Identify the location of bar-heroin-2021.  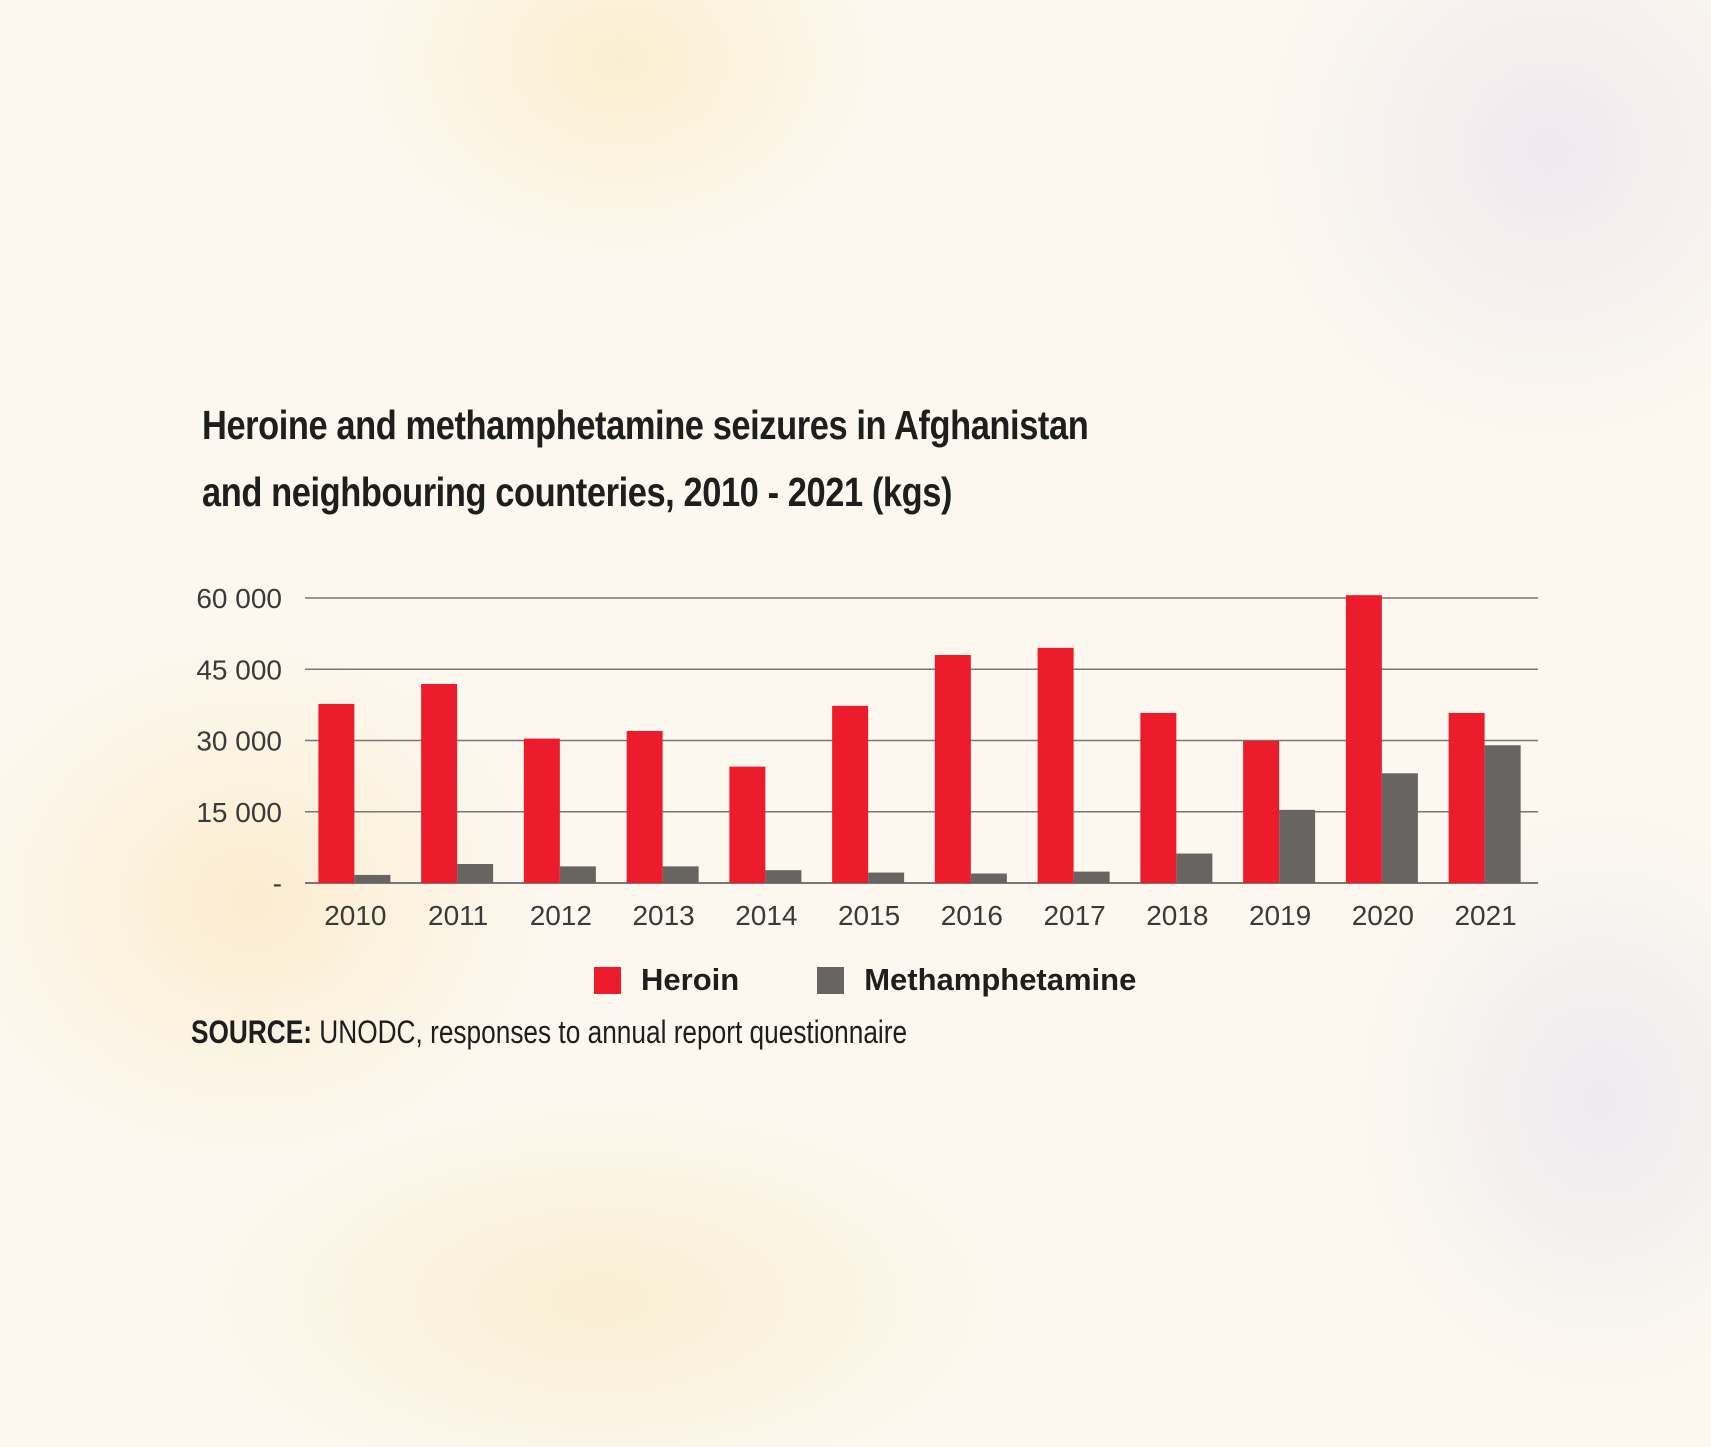
(1466, 797).